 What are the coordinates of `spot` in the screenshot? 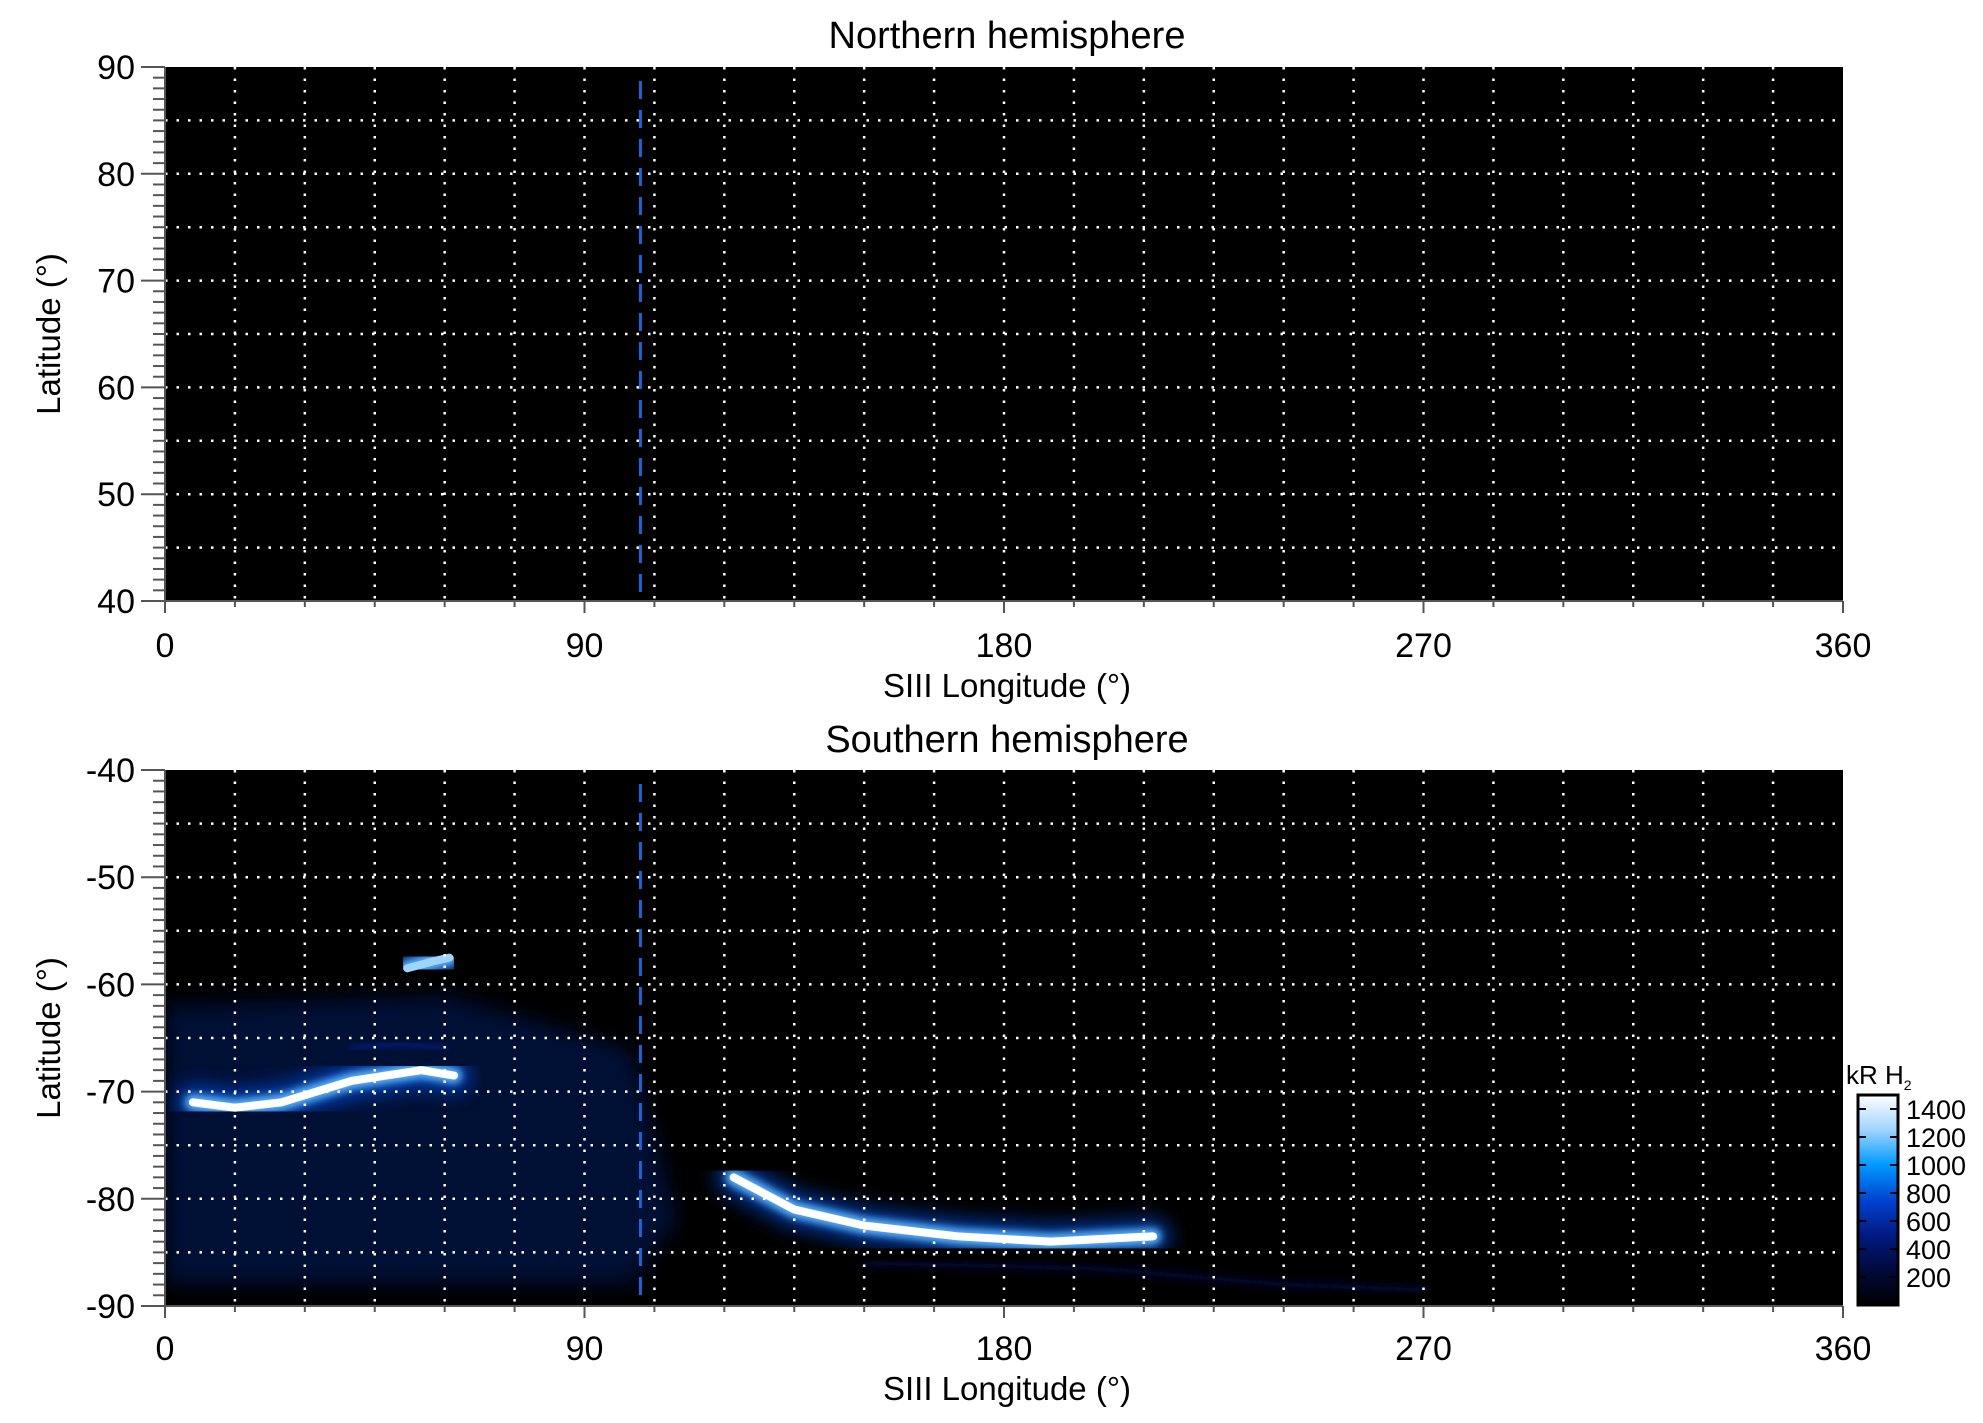 It's located at (428, 963).